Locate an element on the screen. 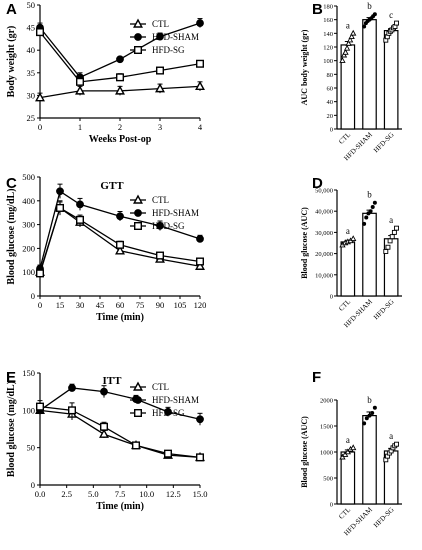 The height and width of the screenshot is (550, 422). y-tick-label: 10,000 is located at coordinates (324, 275).